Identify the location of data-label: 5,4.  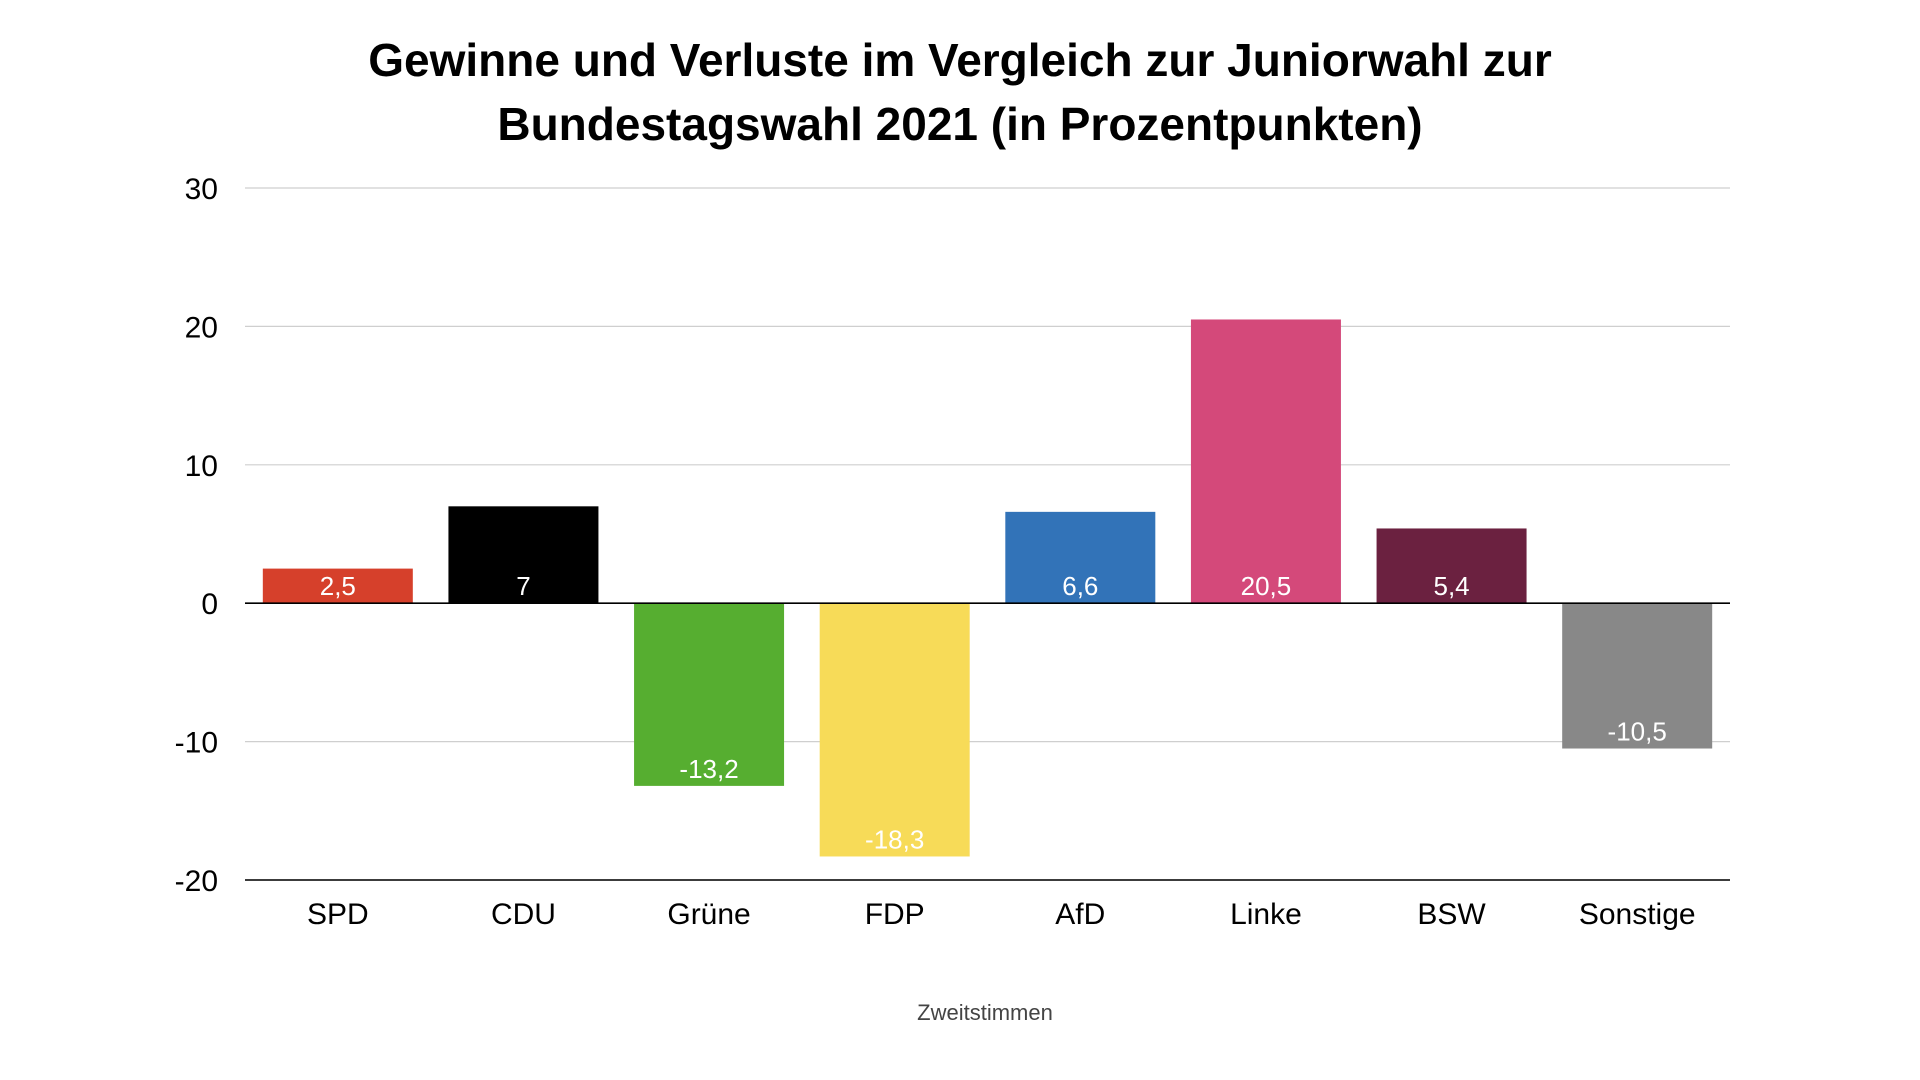
(1451, 586).